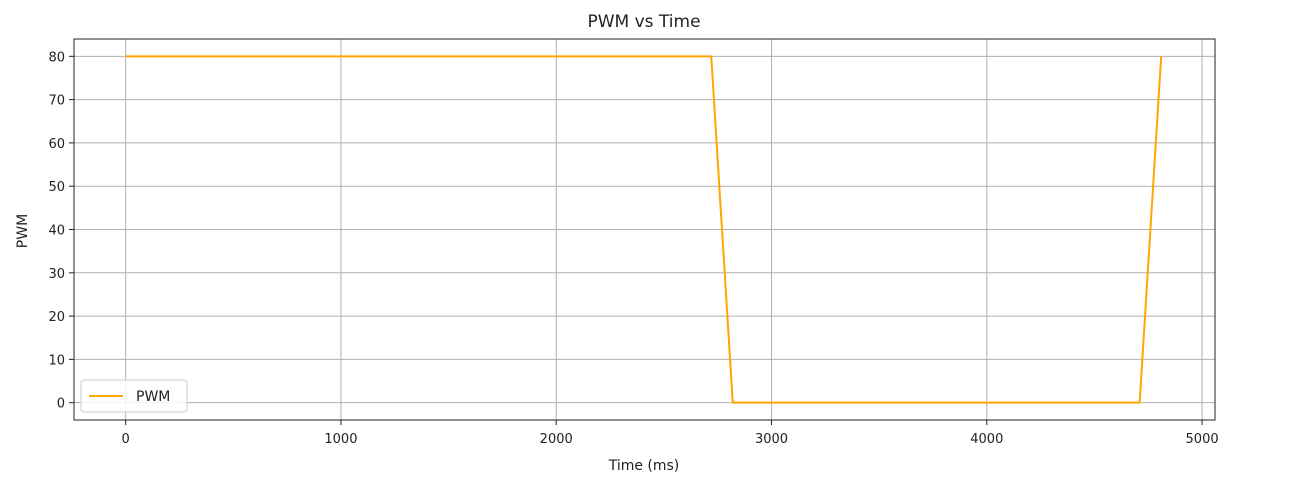 The width and height of the screenshot is (1301, 491). I want to click on x-tick-label: 1000, so click(340, 439).